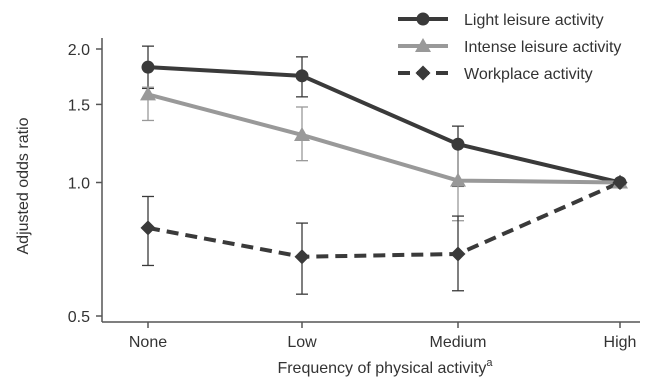 Image resolution: width=653 pixels, height=384 pixels. I want to click on x-tick-label: High, so click(620, 342).